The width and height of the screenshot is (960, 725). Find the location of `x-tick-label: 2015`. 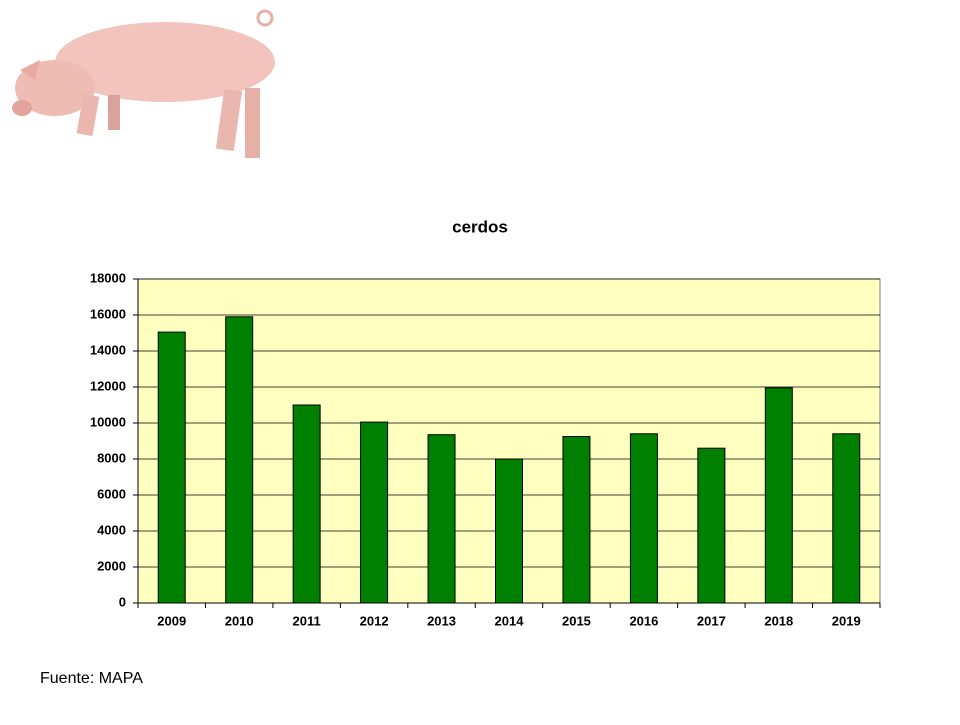

x-tick-label: 2015 is located at coordinates (576, 620).